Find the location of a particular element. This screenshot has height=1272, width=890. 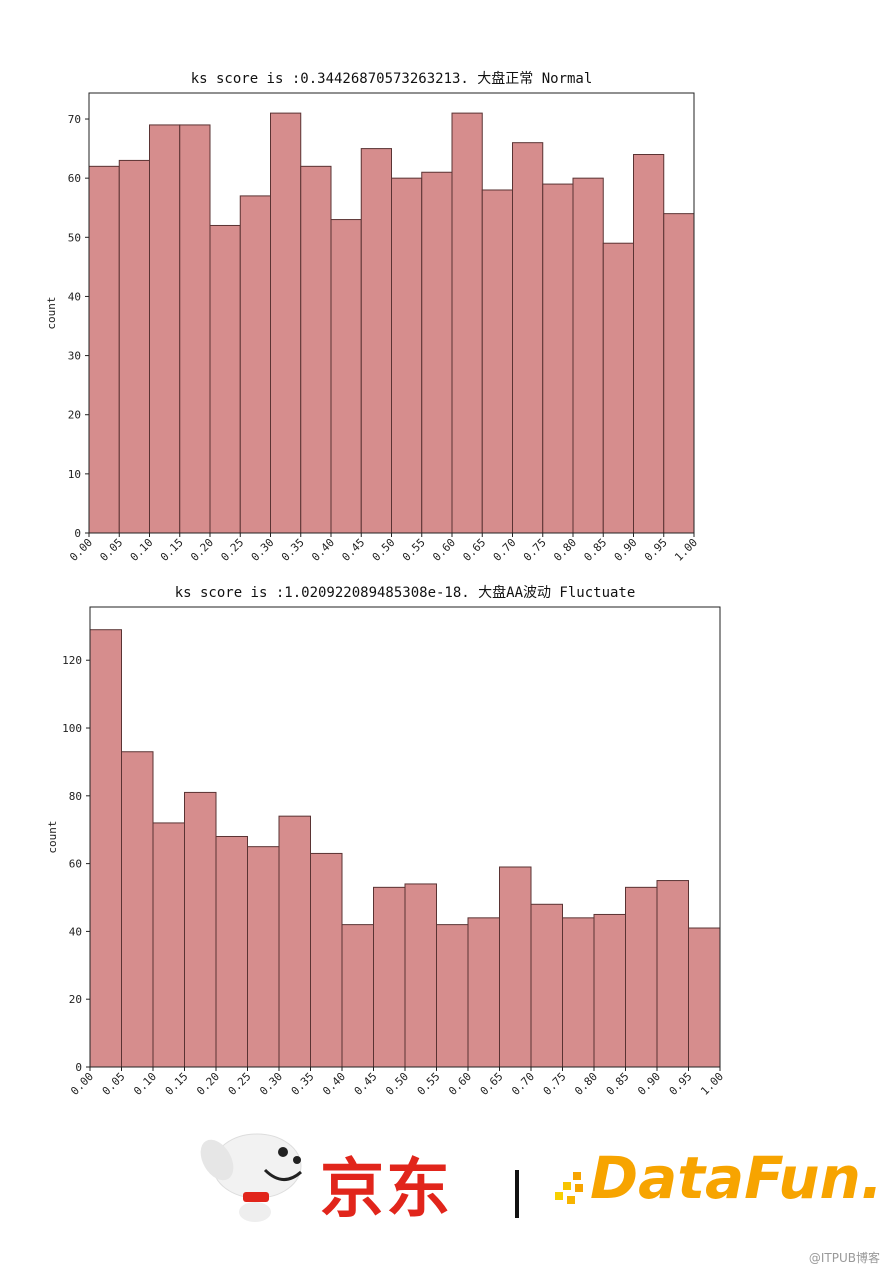

watermark: @ITPUB博客 is located at coordinates (844, 1258).